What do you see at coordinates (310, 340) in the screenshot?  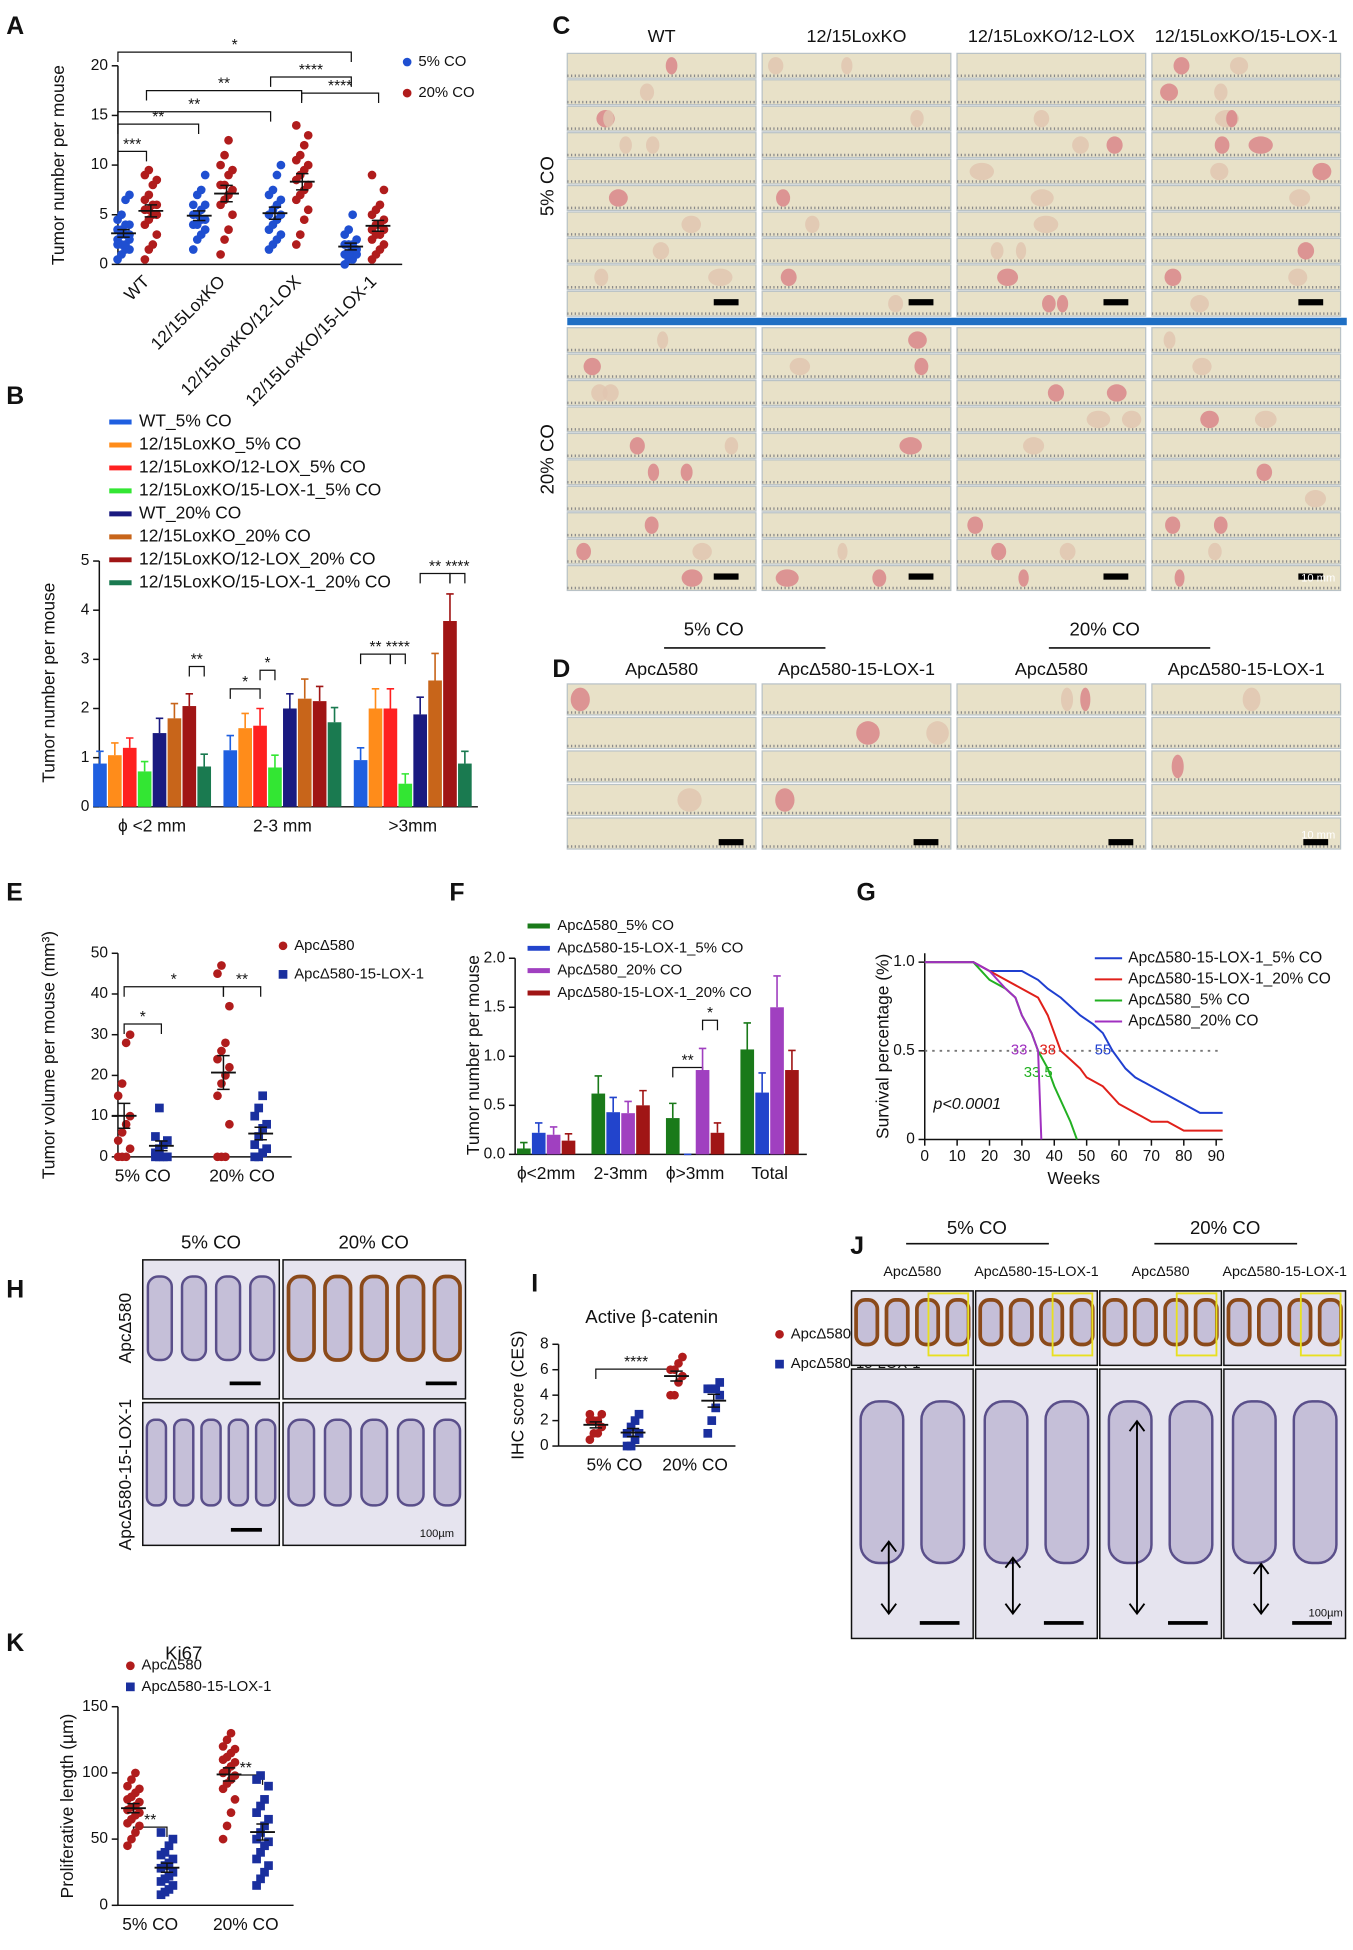 I see `x-tick-label: 12/15LoxKO/15-LOX-1` at bounding box center [310, 340].